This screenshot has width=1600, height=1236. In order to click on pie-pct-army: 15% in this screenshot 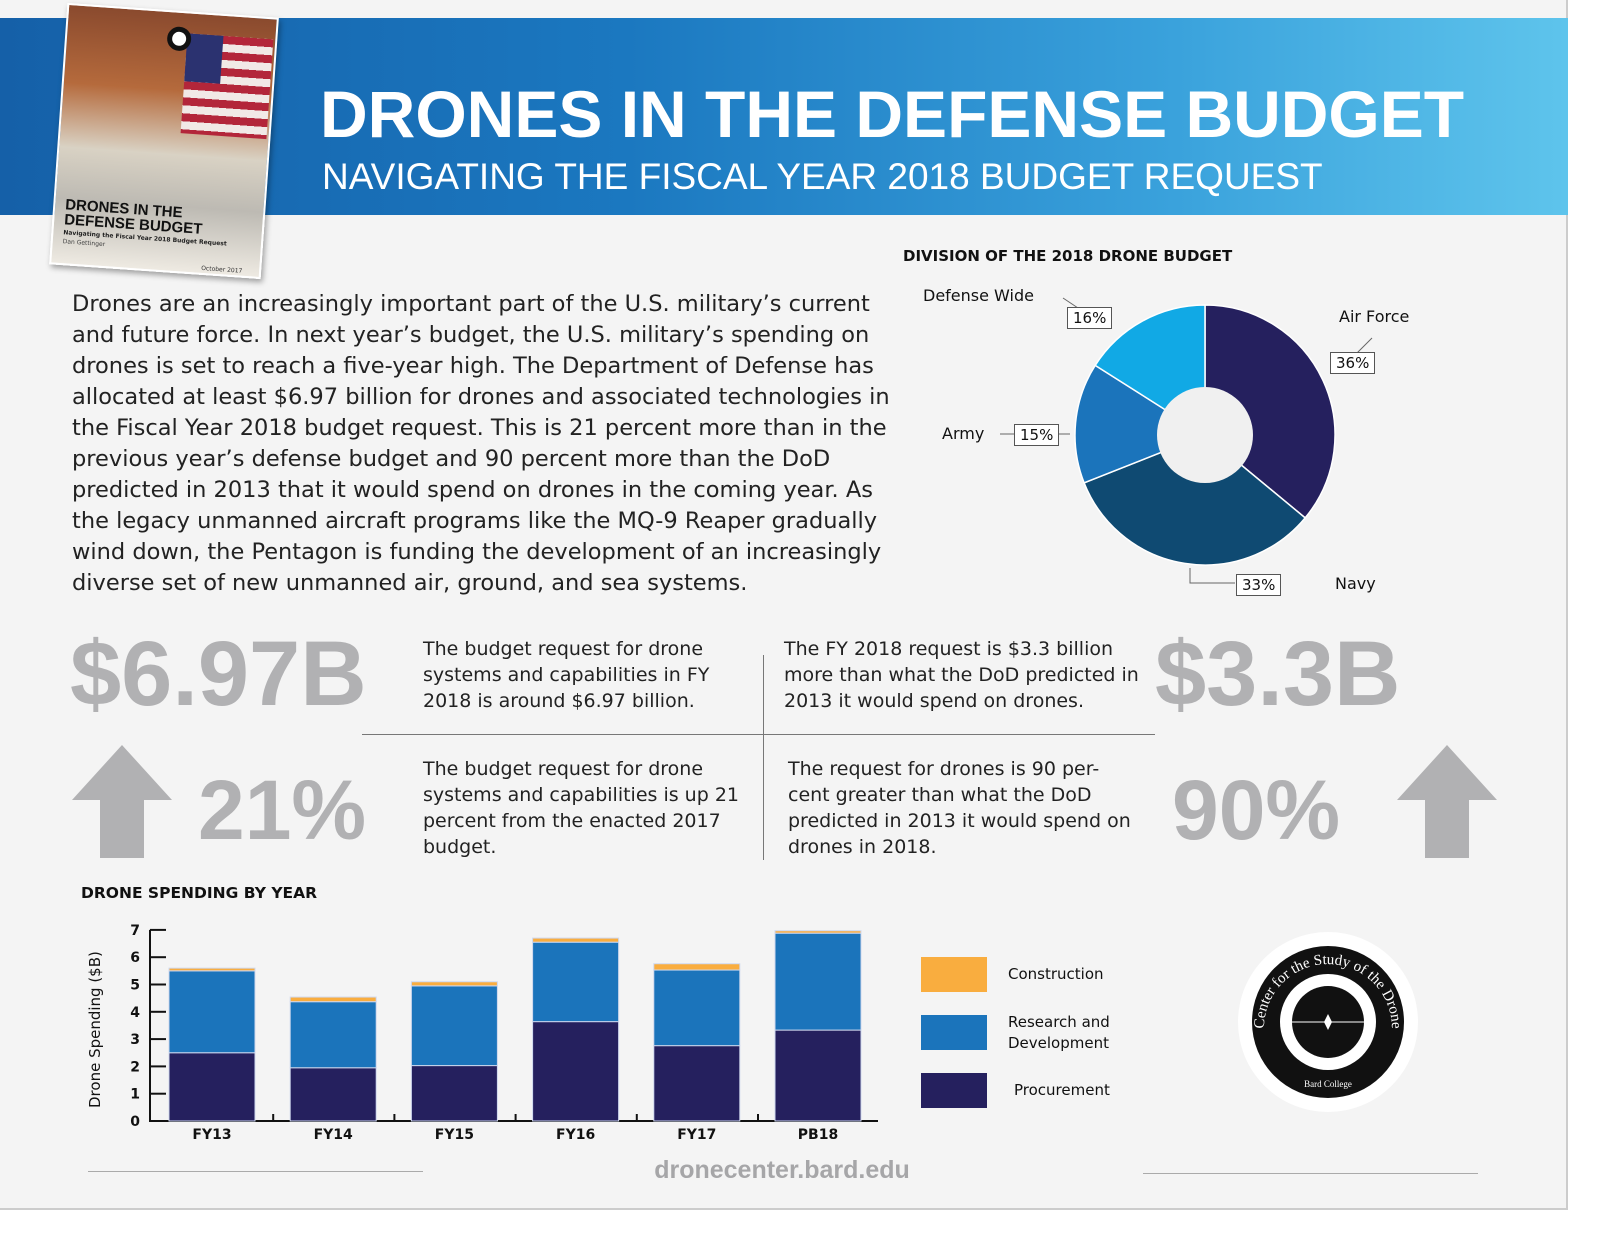, I will do `click(1037, 435)`.